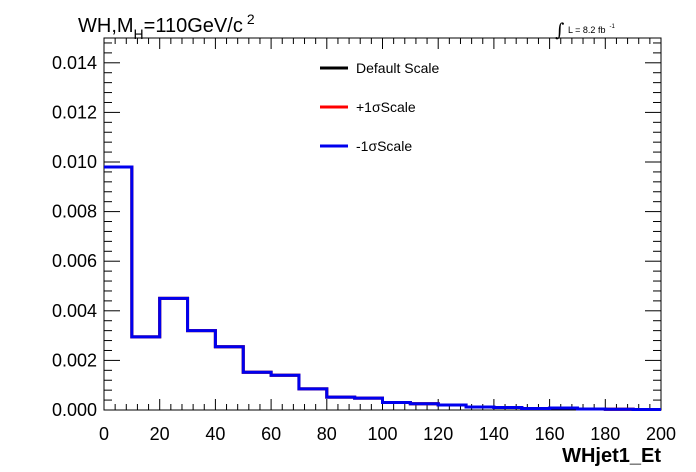 This screenshot has height=472, width=696. Describe the element at coordinates (74, 311) in the screenshot. I see `y-tick-label: 0.004` at that location.